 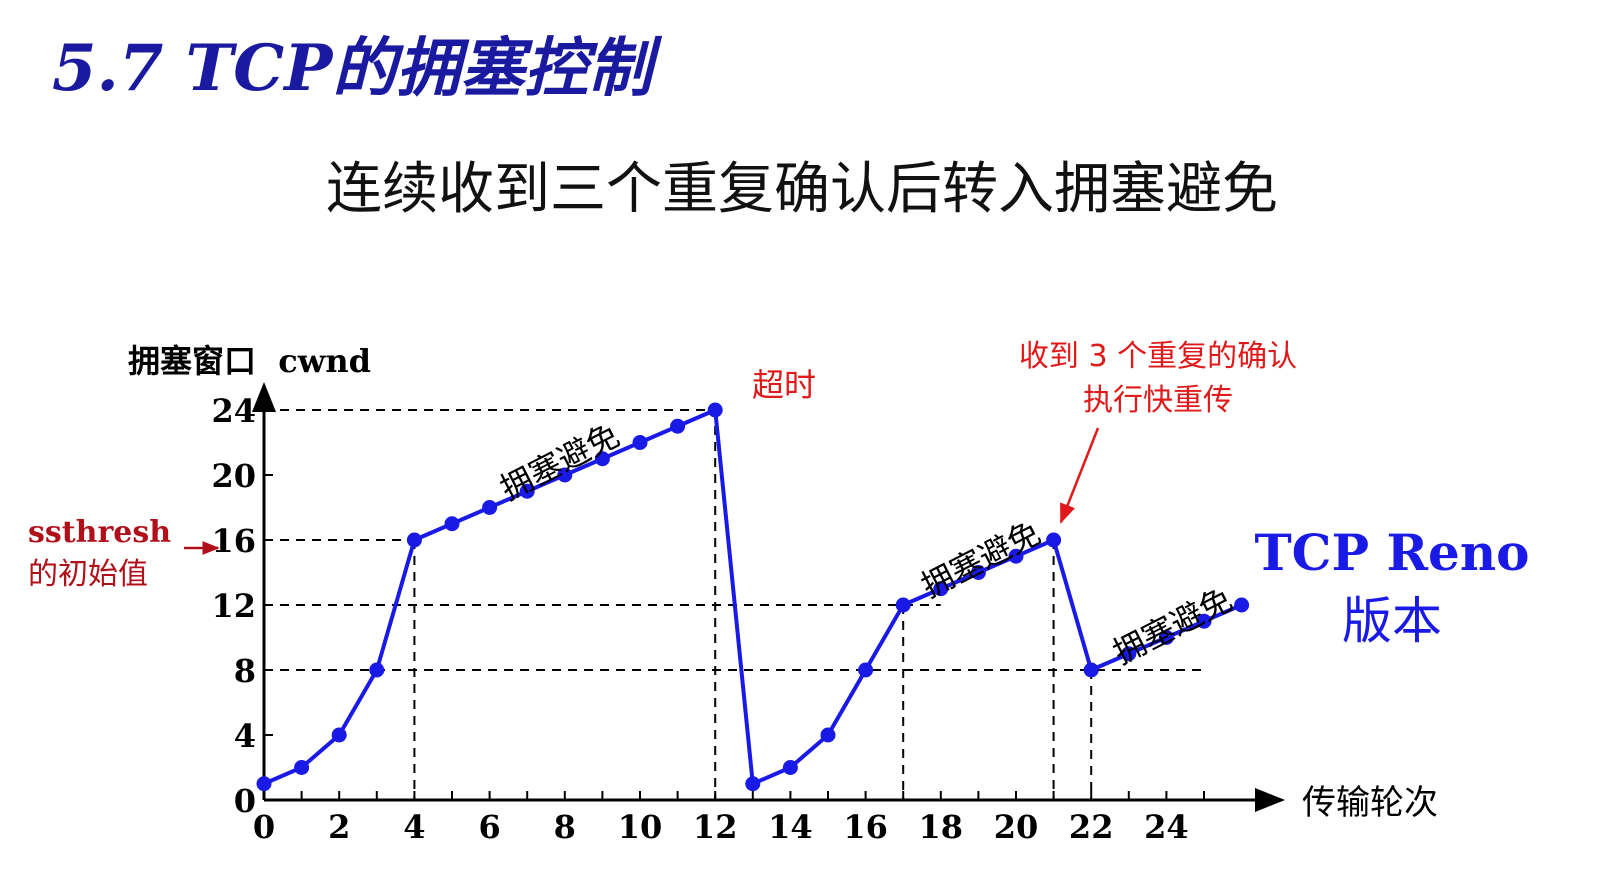 I want to click on ssthresh-label: ssthresh, so click(x=100, y=532).